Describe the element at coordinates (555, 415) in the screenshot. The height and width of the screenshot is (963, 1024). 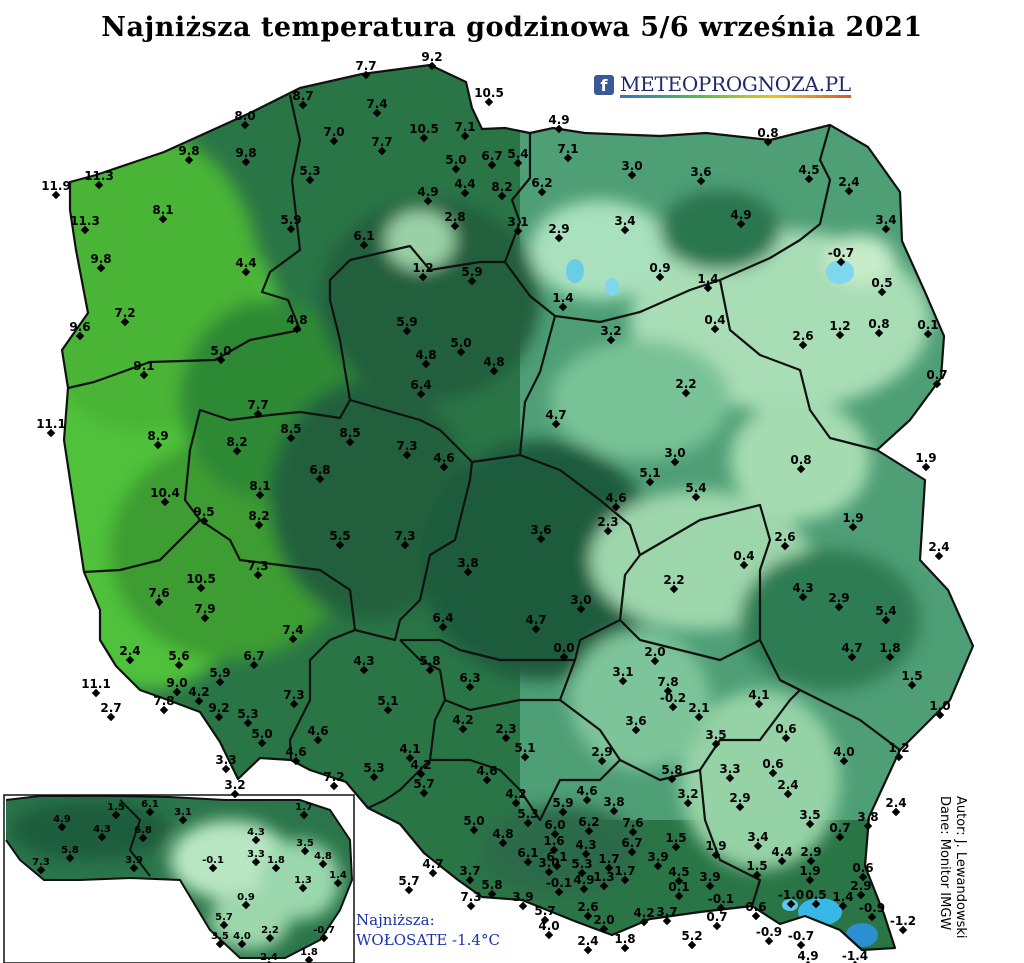
I see `station-temperature-label: 4.7` at that location.